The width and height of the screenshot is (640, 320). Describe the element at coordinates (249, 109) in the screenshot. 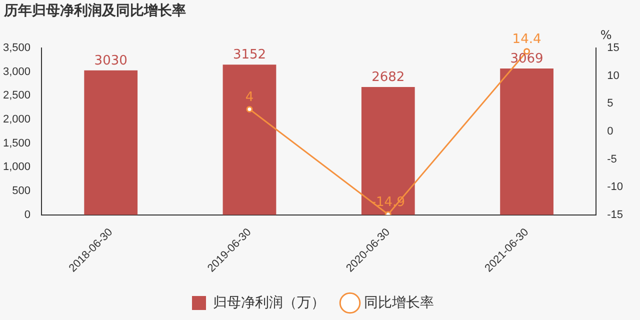

I see `point` at that location.